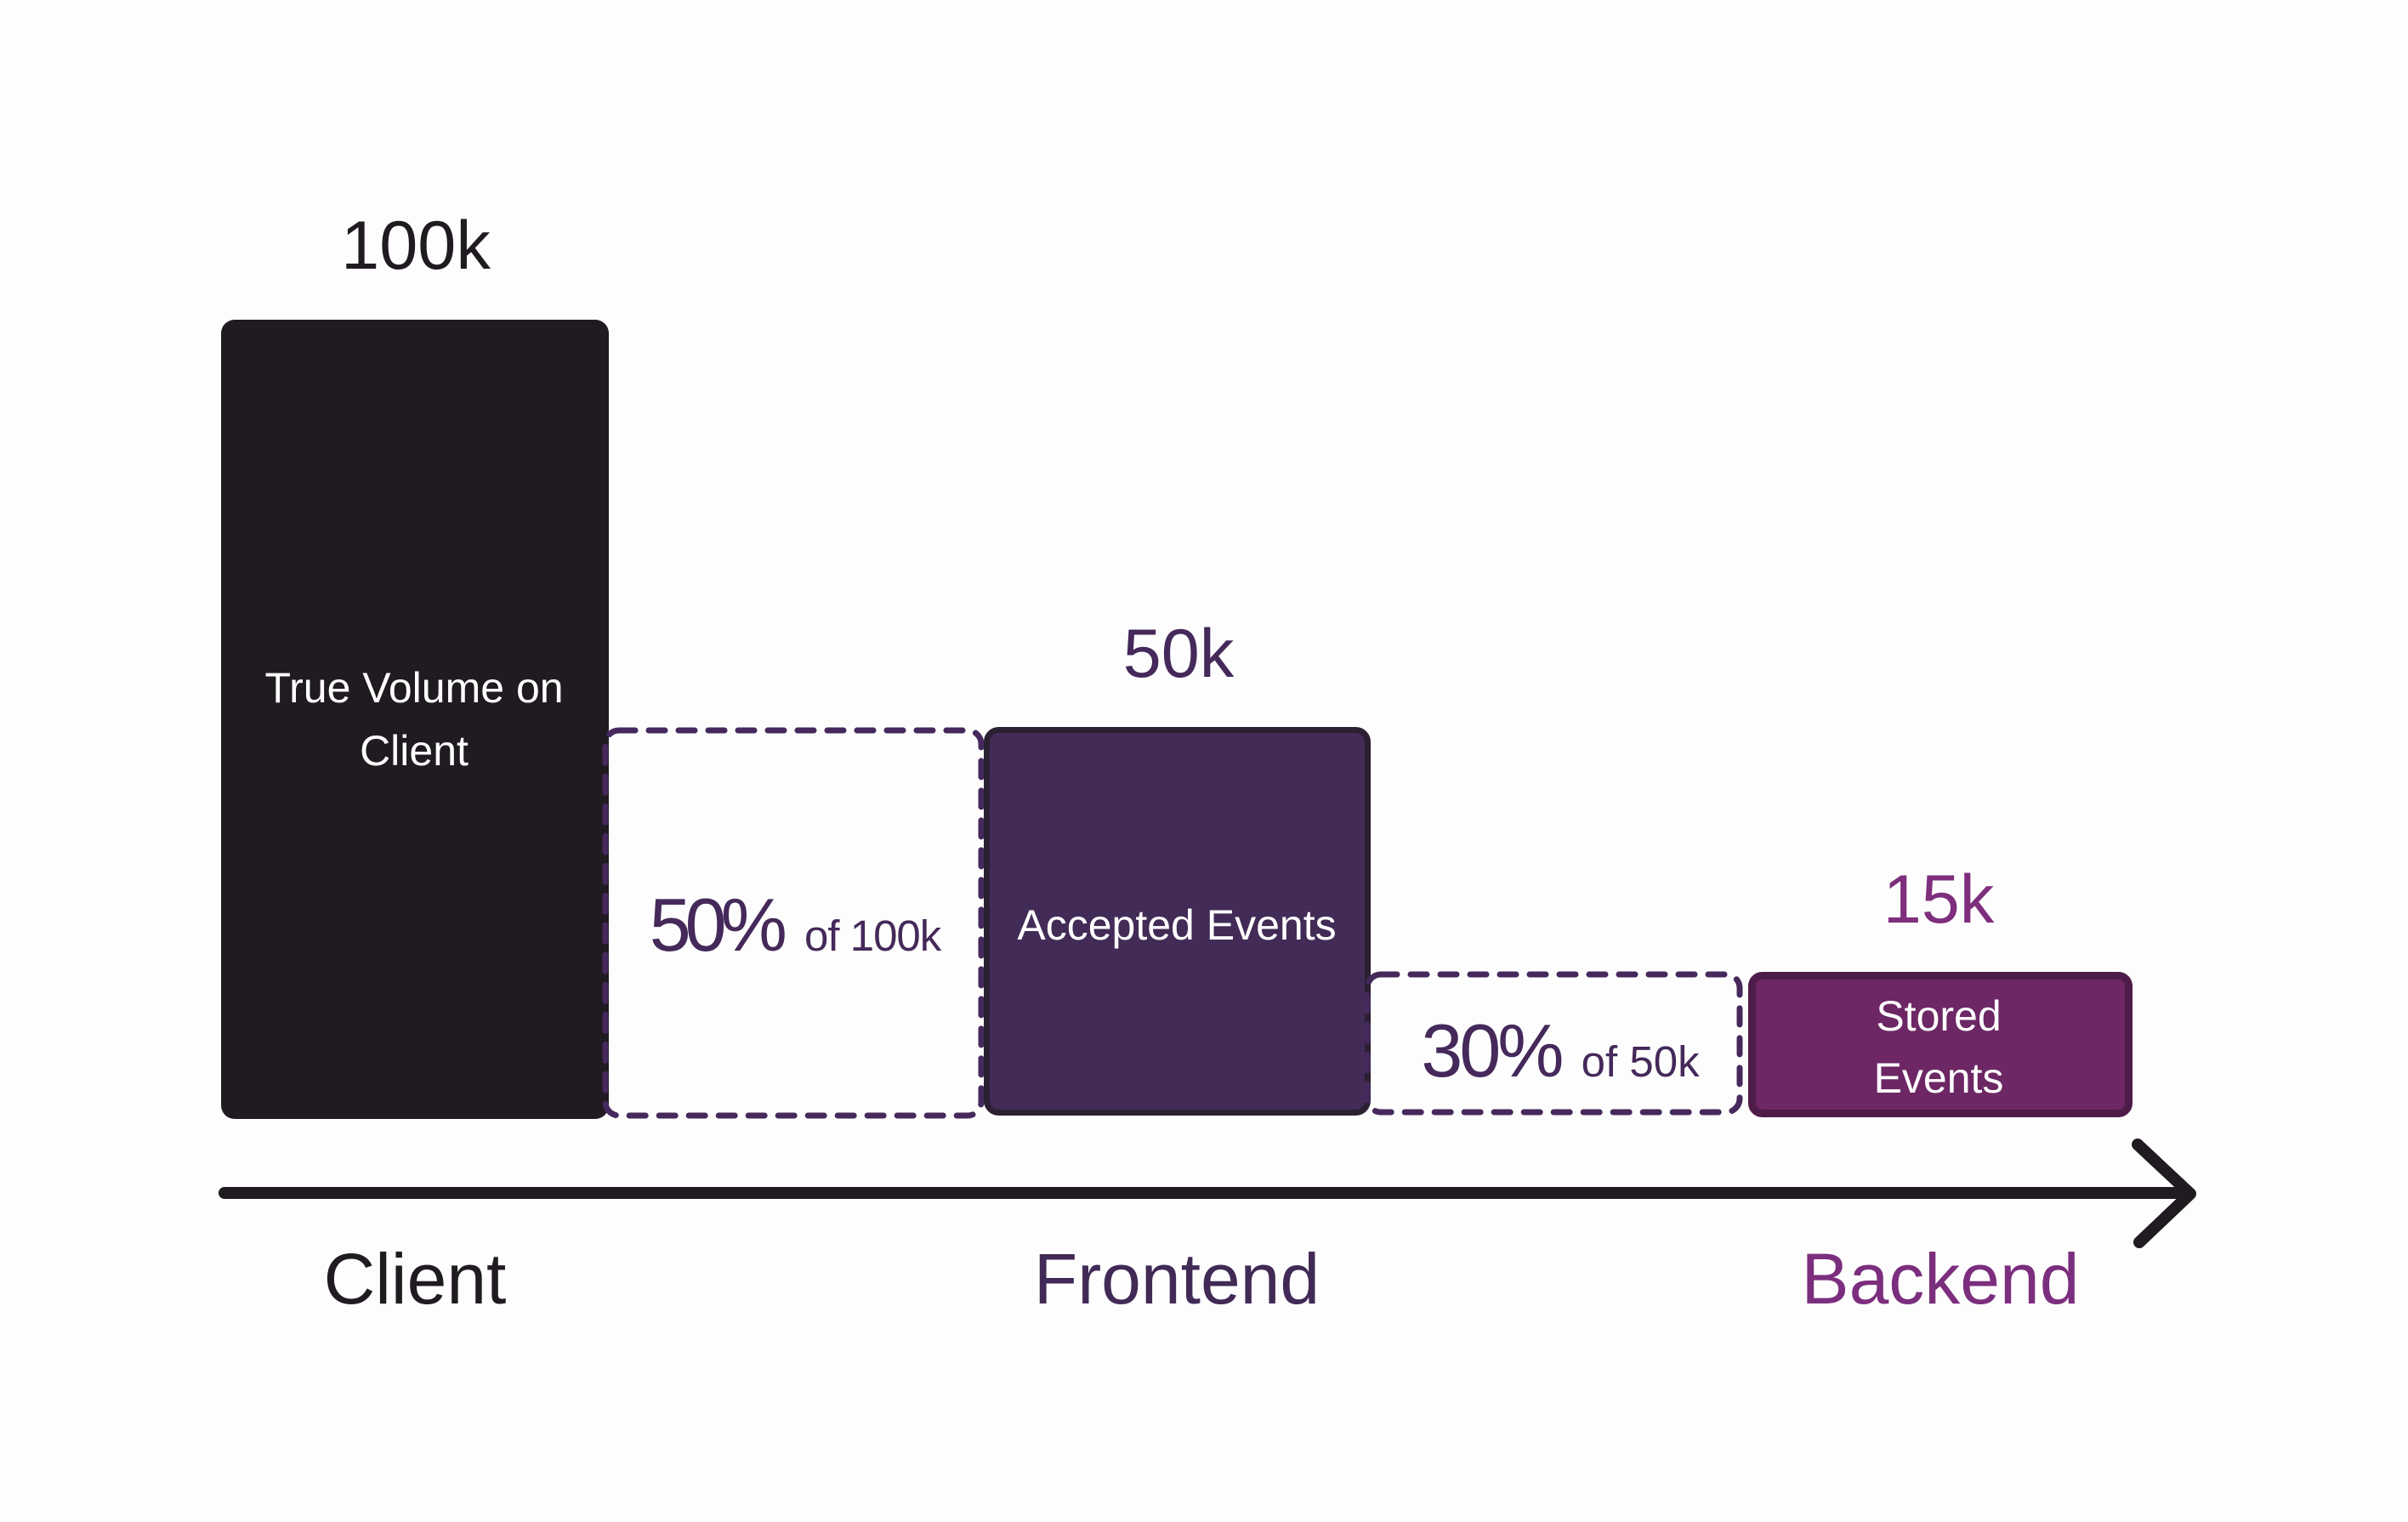 This screenshot has height=1522, width=2408. What do you see at coordinates (1560, 1050) in the screenshot?
I see `svg-text: 30% of 50k` at bounding box center [1560, 1050].